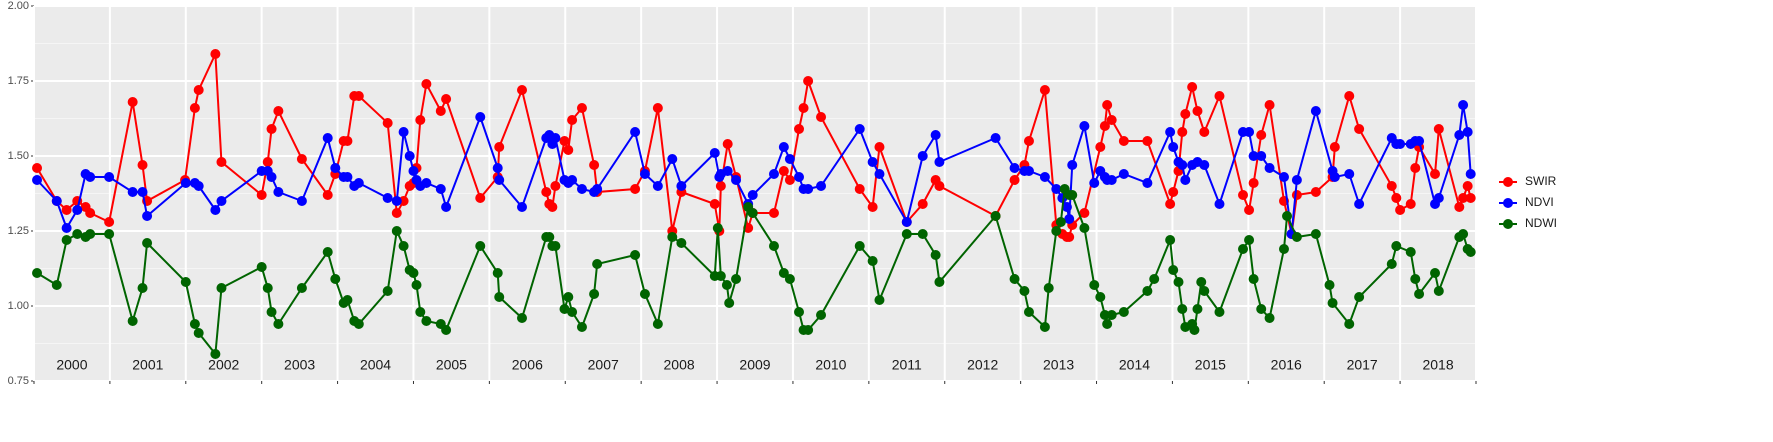 This screenshot has height=442, width=1773. What do you see at coordinates (830, 365) in the screenshot?
I see `year-label: 2010` at bounding box center [830, 365].